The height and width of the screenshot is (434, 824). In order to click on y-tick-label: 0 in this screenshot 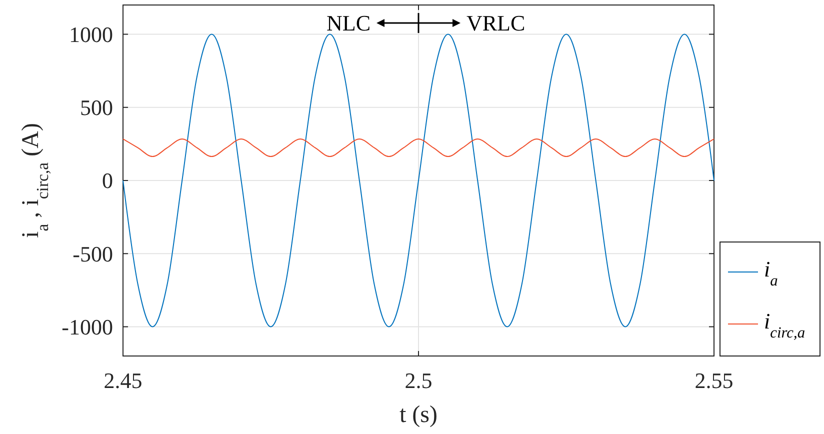, I will do `click(107, 181)`.